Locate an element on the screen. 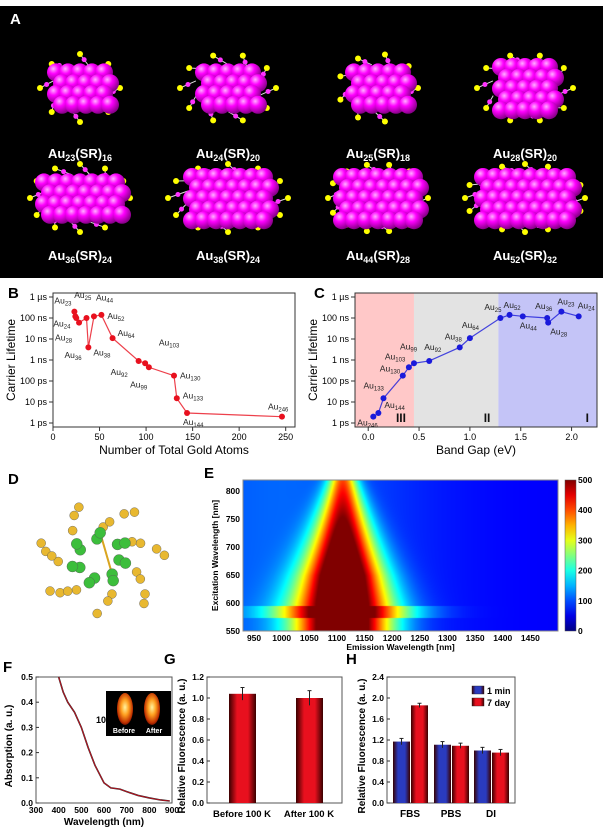  cluster-formula: Au23(SR)16 is located at coordinates (80, 154).